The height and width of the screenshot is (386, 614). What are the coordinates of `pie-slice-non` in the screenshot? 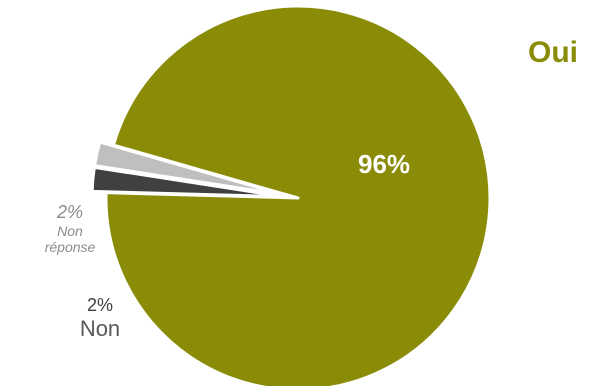 It's located at (189, 168).